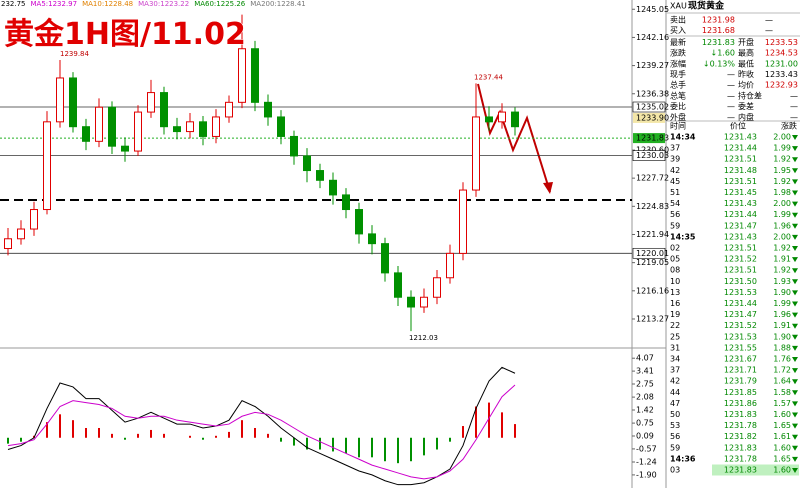 The height and width of the screenshot is (488, 800). Describe the element at coordinates (782, 314) in the screenshot. I see `trade-change: 1.96` at that location.